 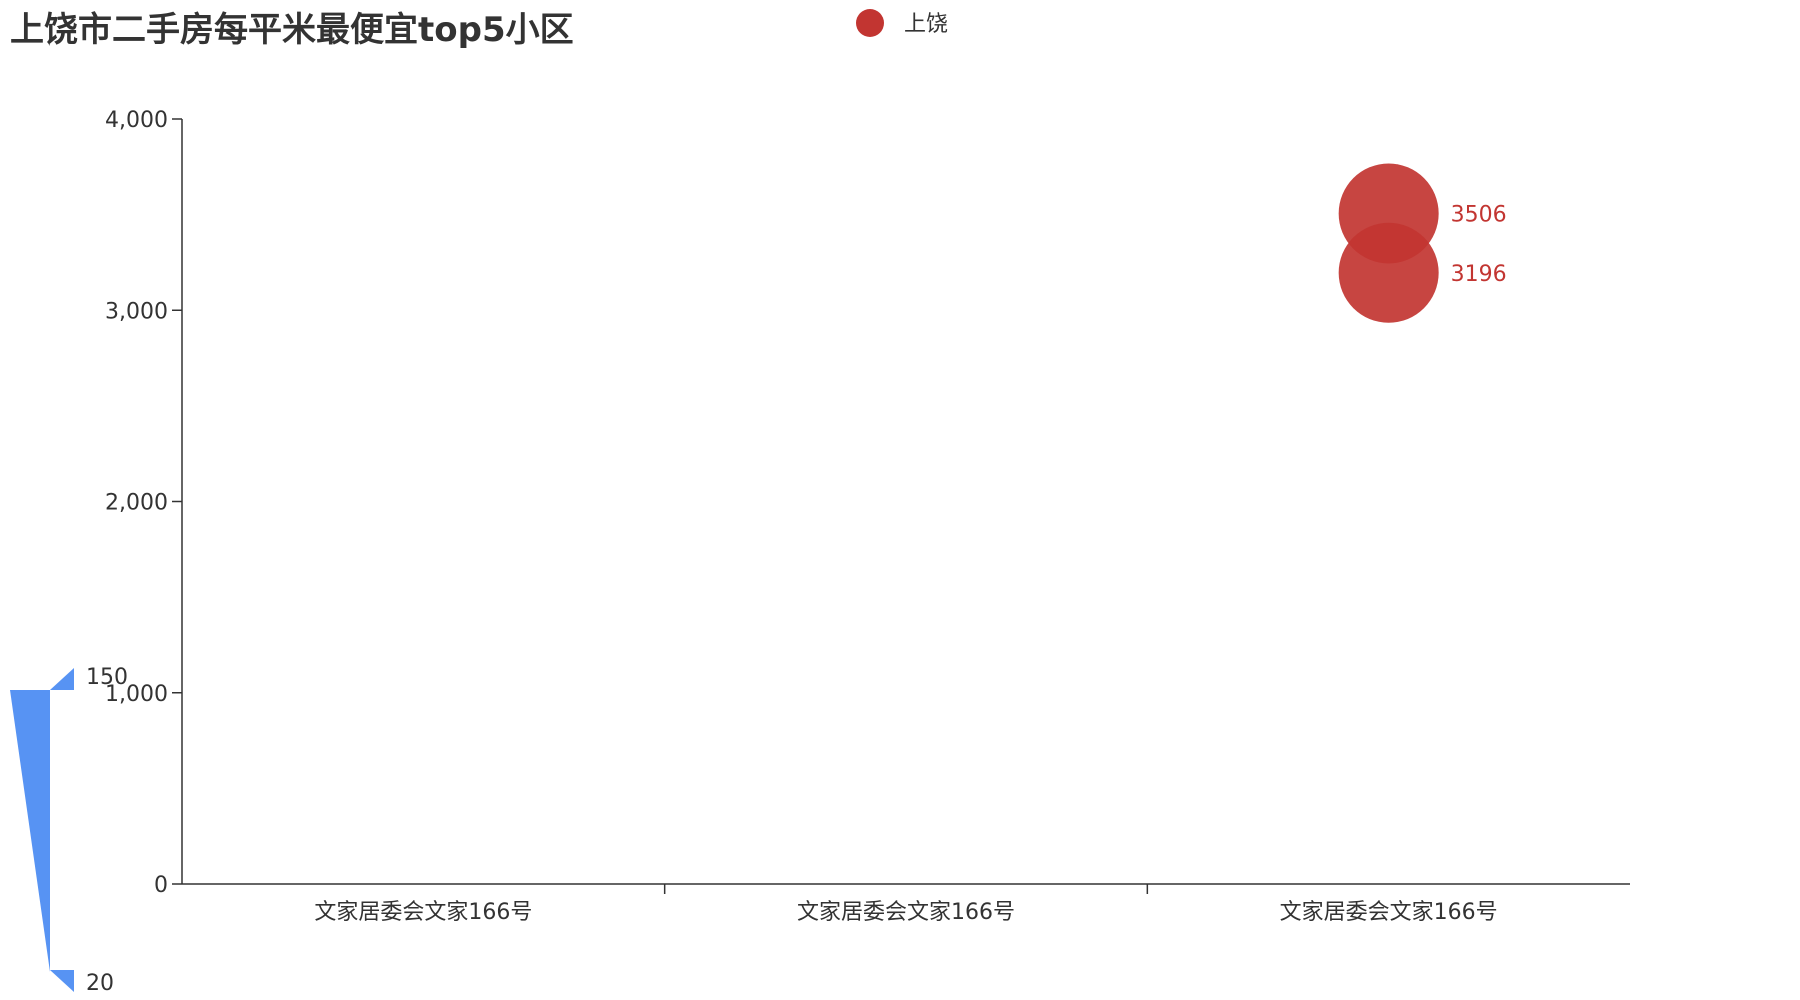 What do you see at coordinates (136, 503) in the screenshot?
I see `y-tick-label: 2,000` at bounding box center [136, 503].